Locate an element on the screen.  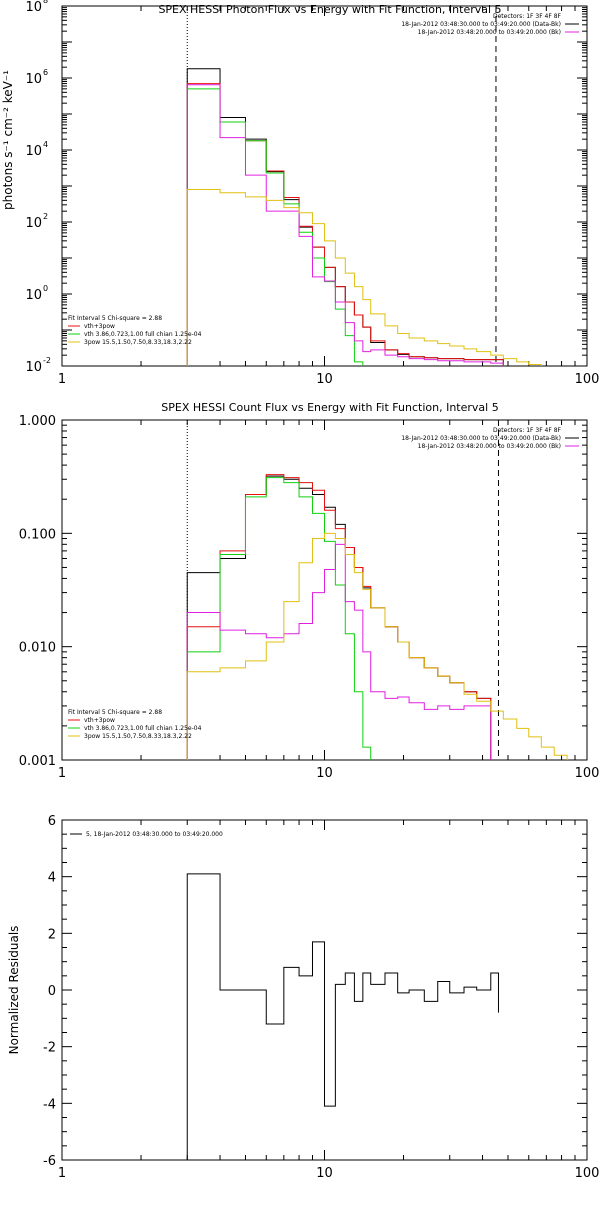
y-tick-label: 4 is located at coordinates (52, 878).